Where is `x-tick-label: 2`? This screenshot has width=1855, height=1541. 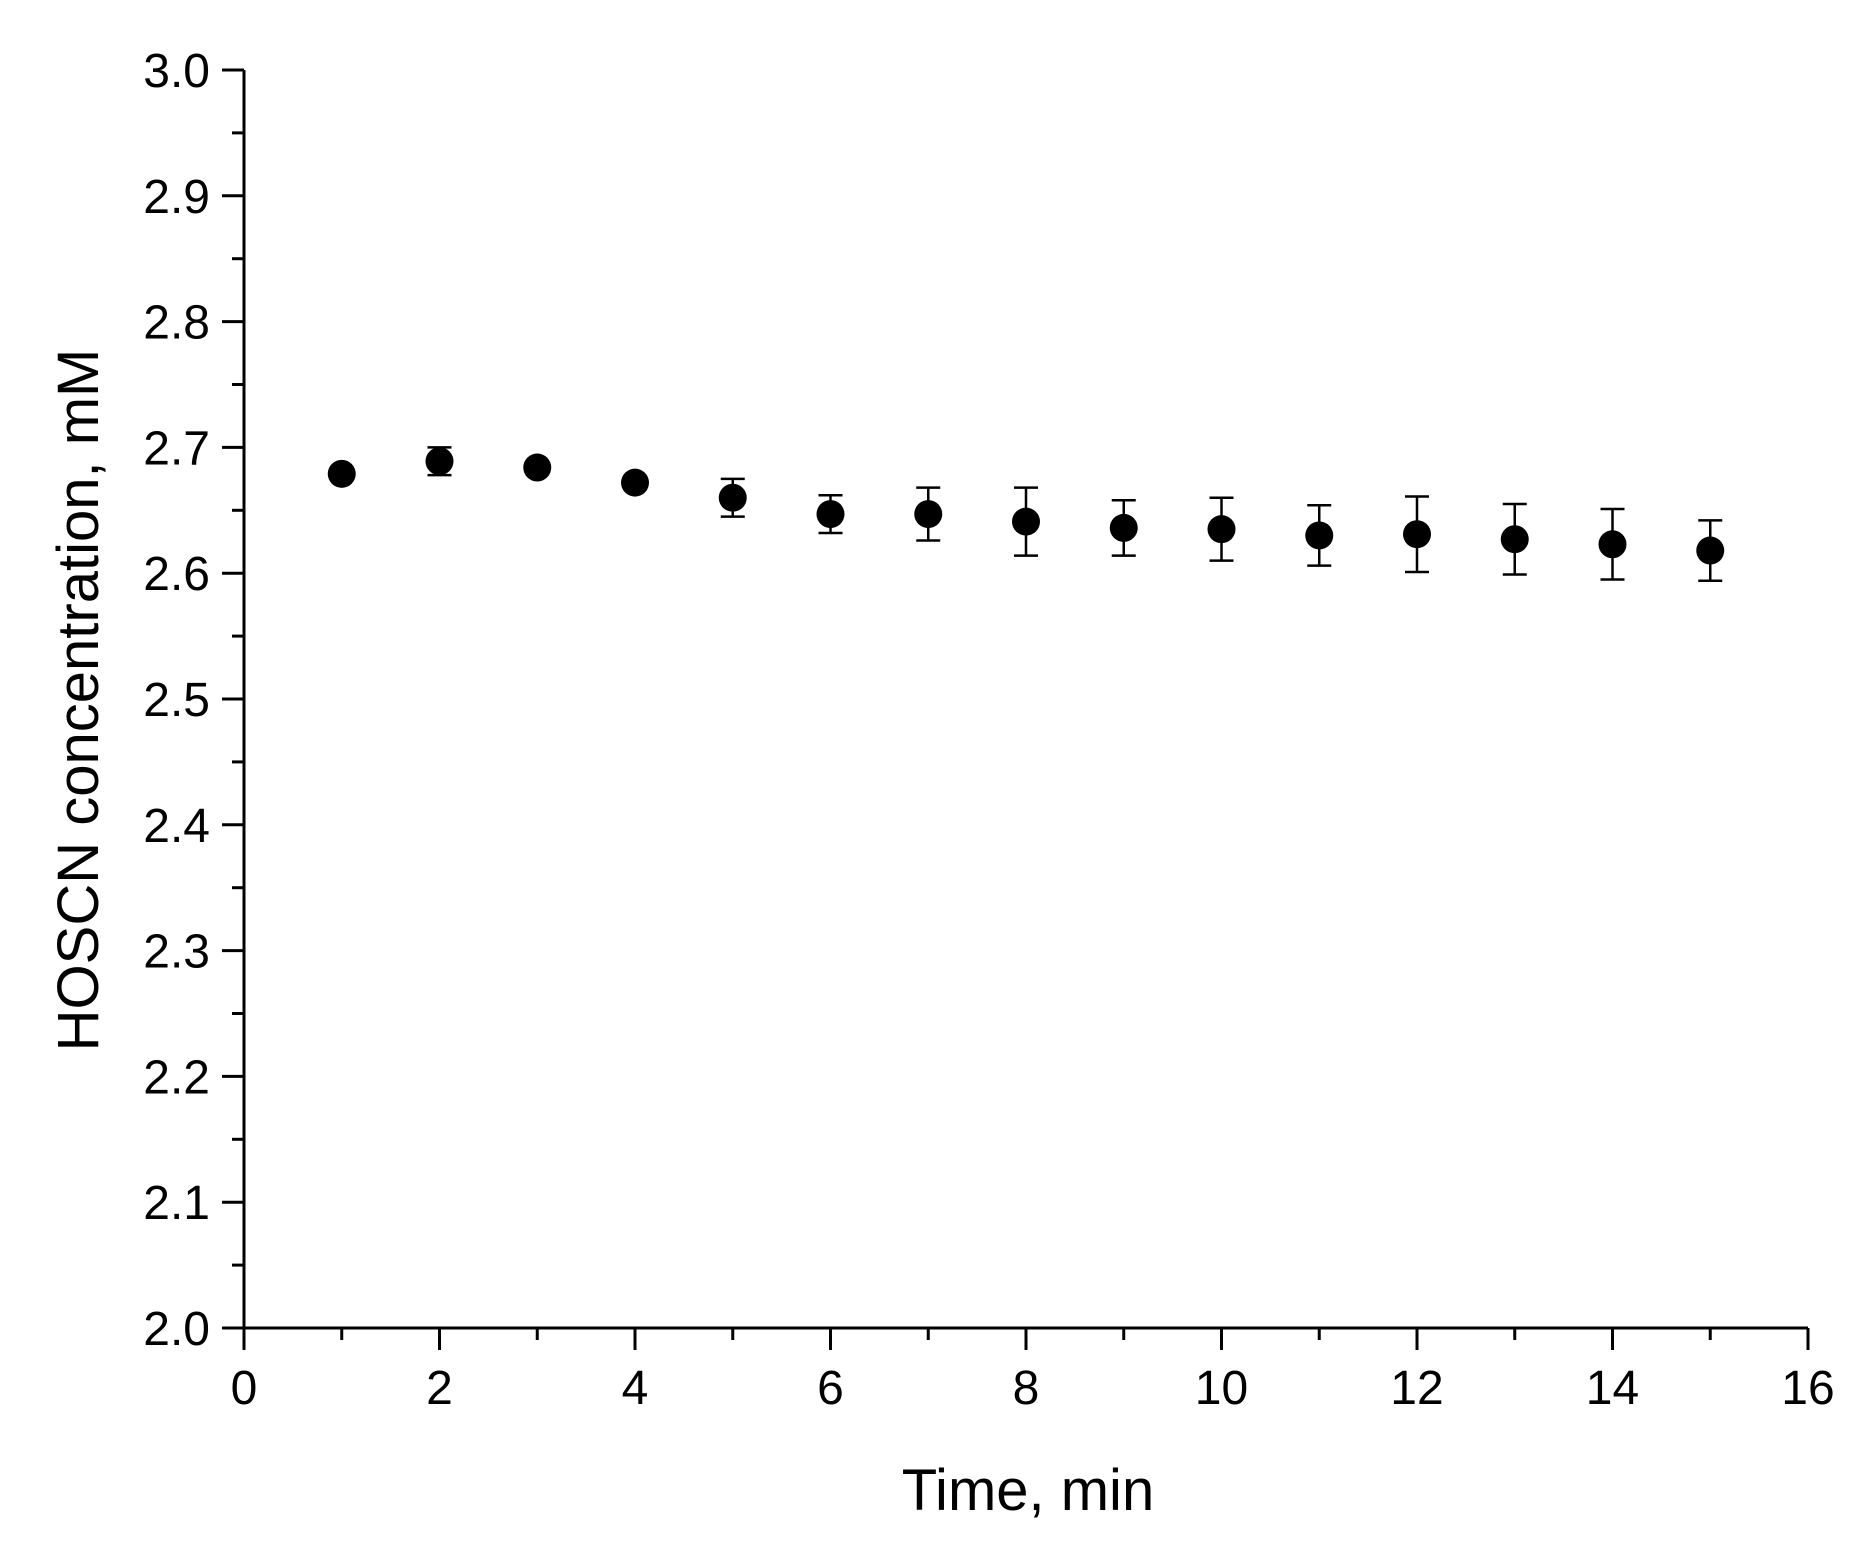
x-tick-label: 2 is located at coordinates (439, 1388).